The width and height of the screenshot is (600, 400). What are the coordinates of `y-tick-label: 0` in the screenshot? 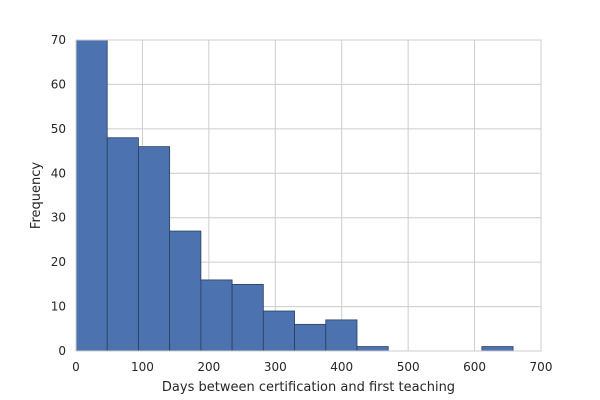 It's located at (62, 351).